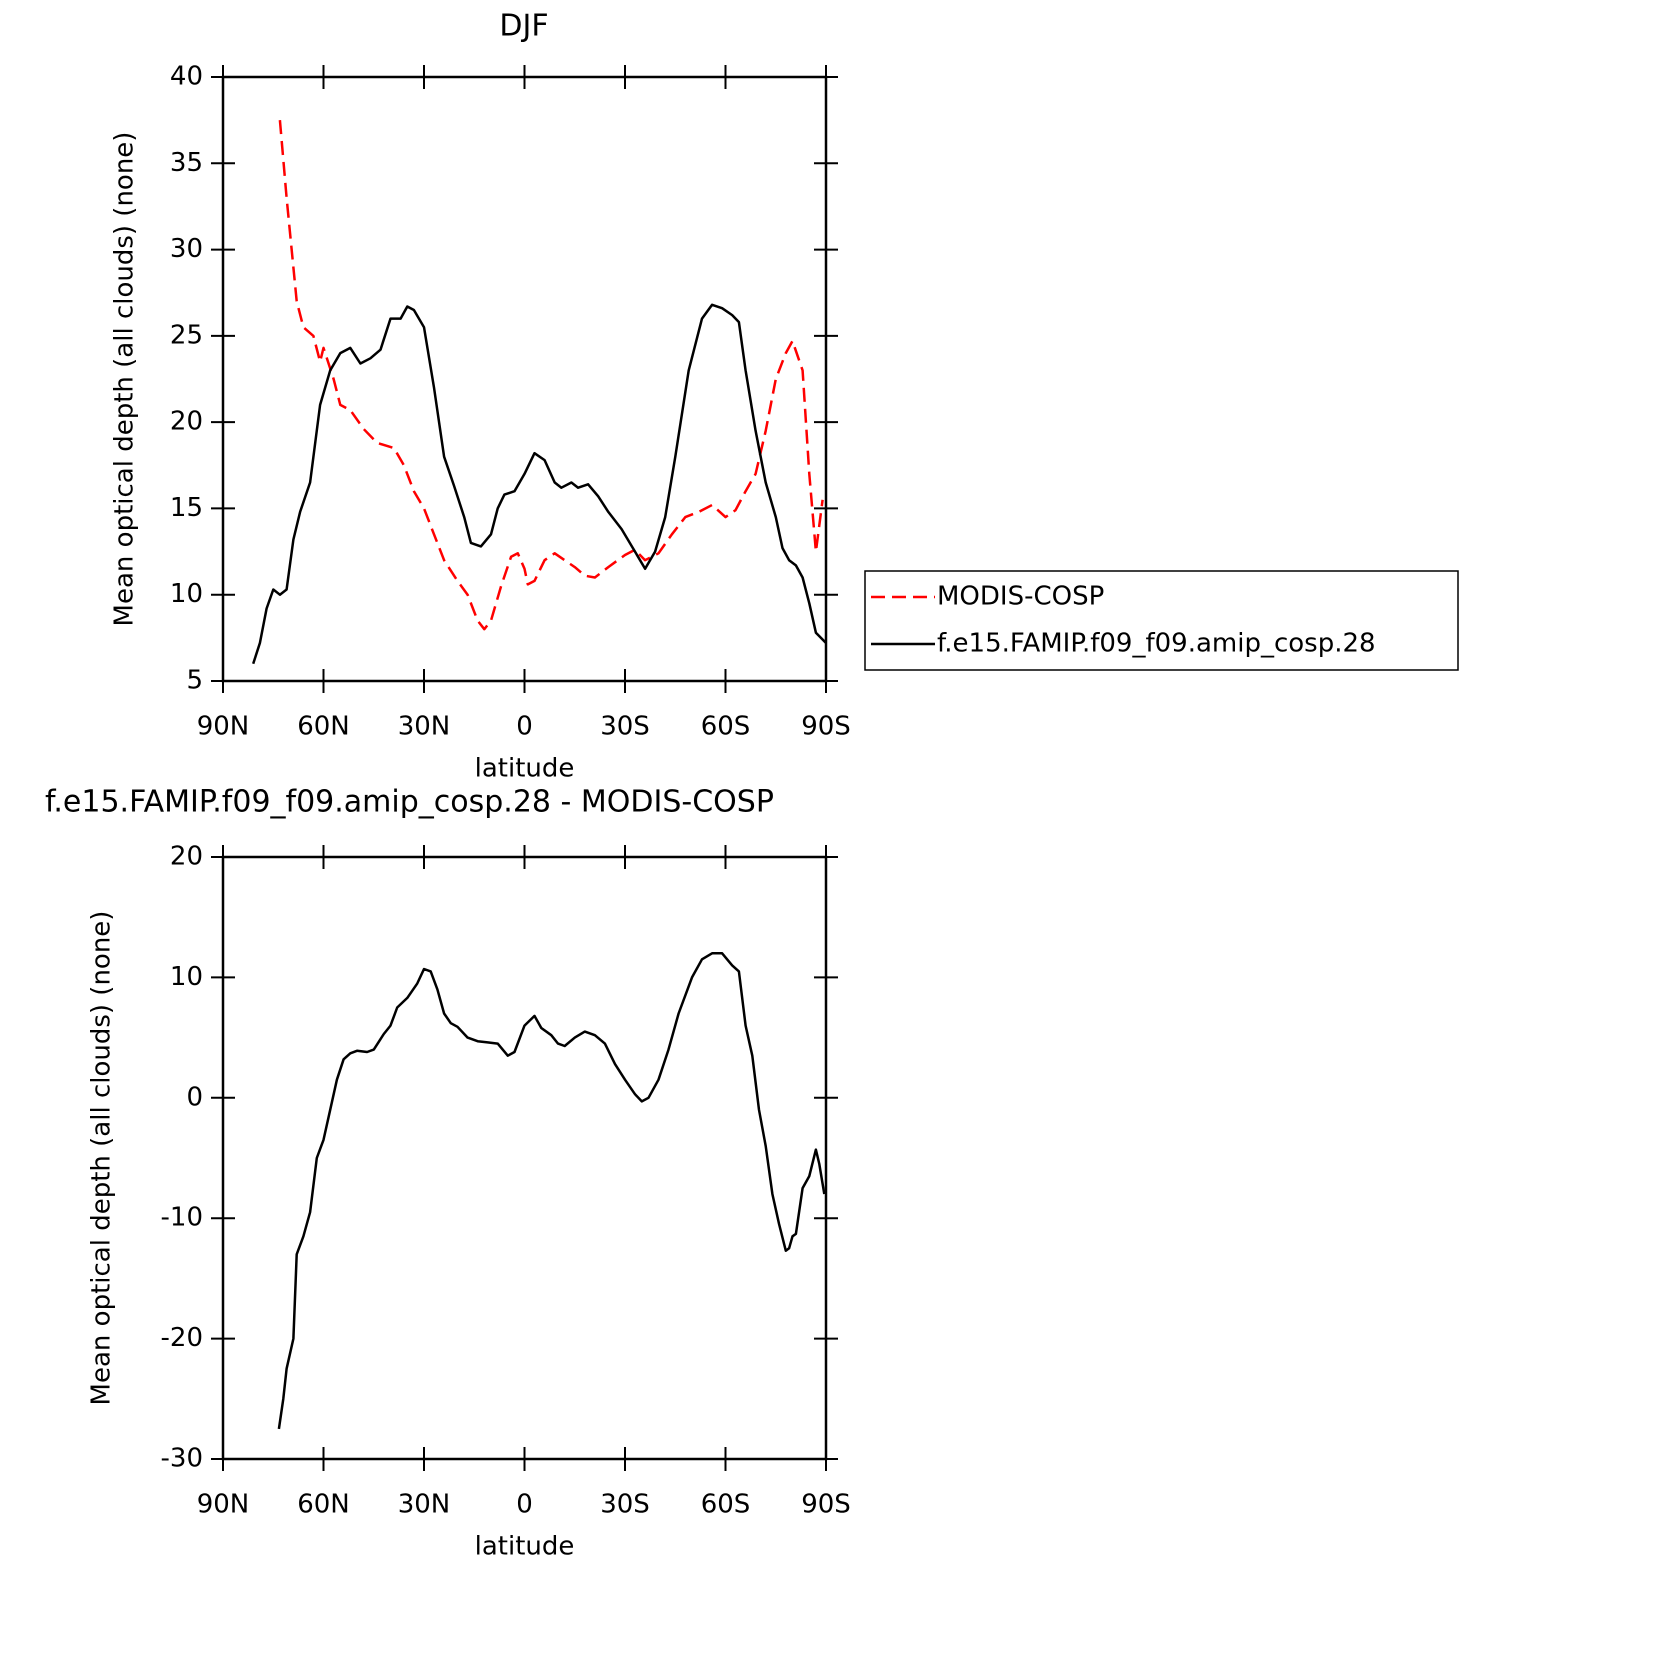  Describe the element at coordinates (182, 1218) in the screenshot. I see `y-tick-label: -10` at that location.